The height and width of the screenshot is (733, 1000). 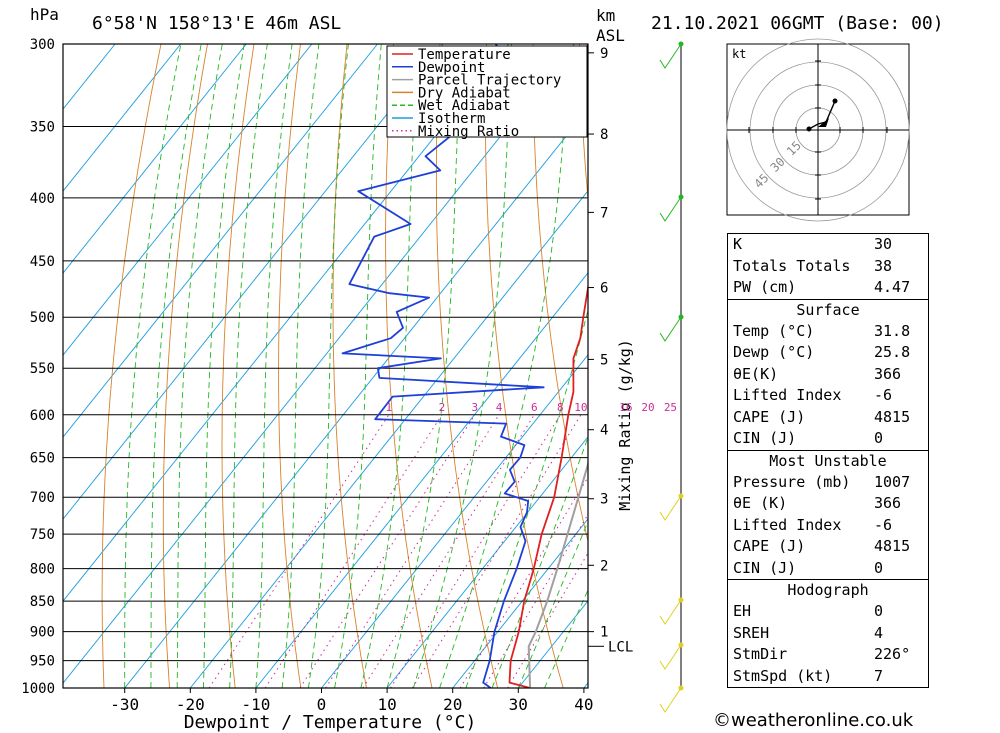 What do you see at coordinates (760, 503) in the screenshot?
I see `stats-key: θE (K)` at bounding box center [760, 503].